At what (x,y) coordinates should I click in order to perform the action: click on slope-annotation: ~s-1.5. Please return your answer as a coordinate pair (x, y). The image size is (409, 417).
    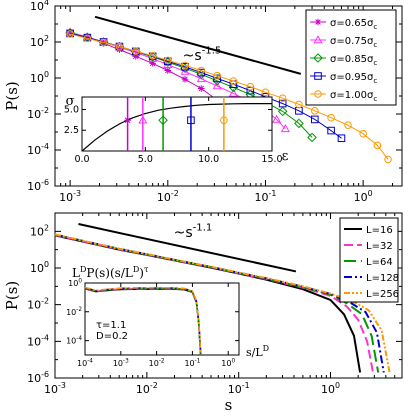
    Looking at the image, I should click on (202, 55).